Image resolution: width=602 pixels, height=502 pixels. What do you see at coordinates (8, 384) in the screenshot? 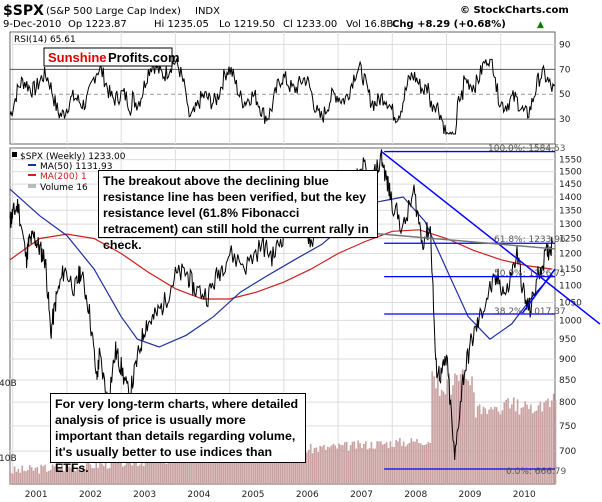
I see `volume-label-40b: 40B` at bounding box center [8, 384].